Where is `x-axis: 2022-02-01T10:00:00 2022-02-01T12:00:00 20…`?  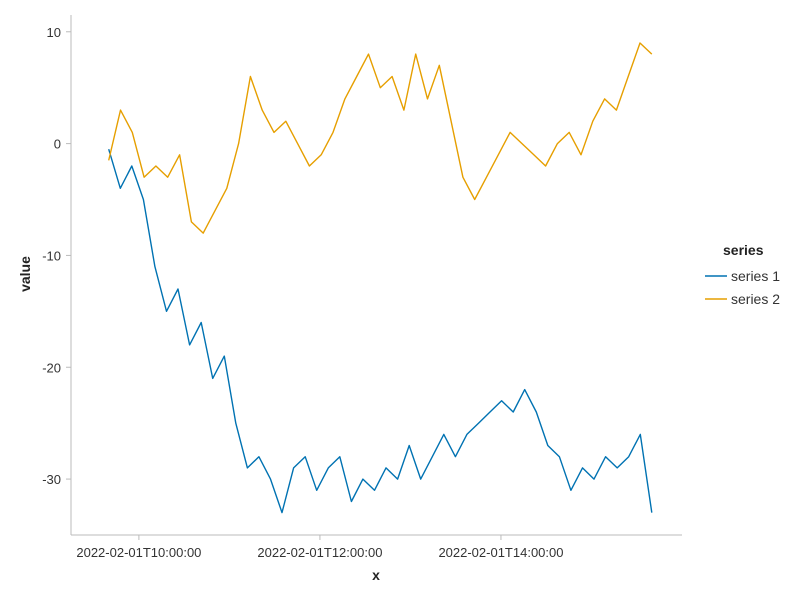
x-axis: 2022-02-01T10:00:00 2022-02-01T12:00:00 20… is located at coordinates (376, 547).